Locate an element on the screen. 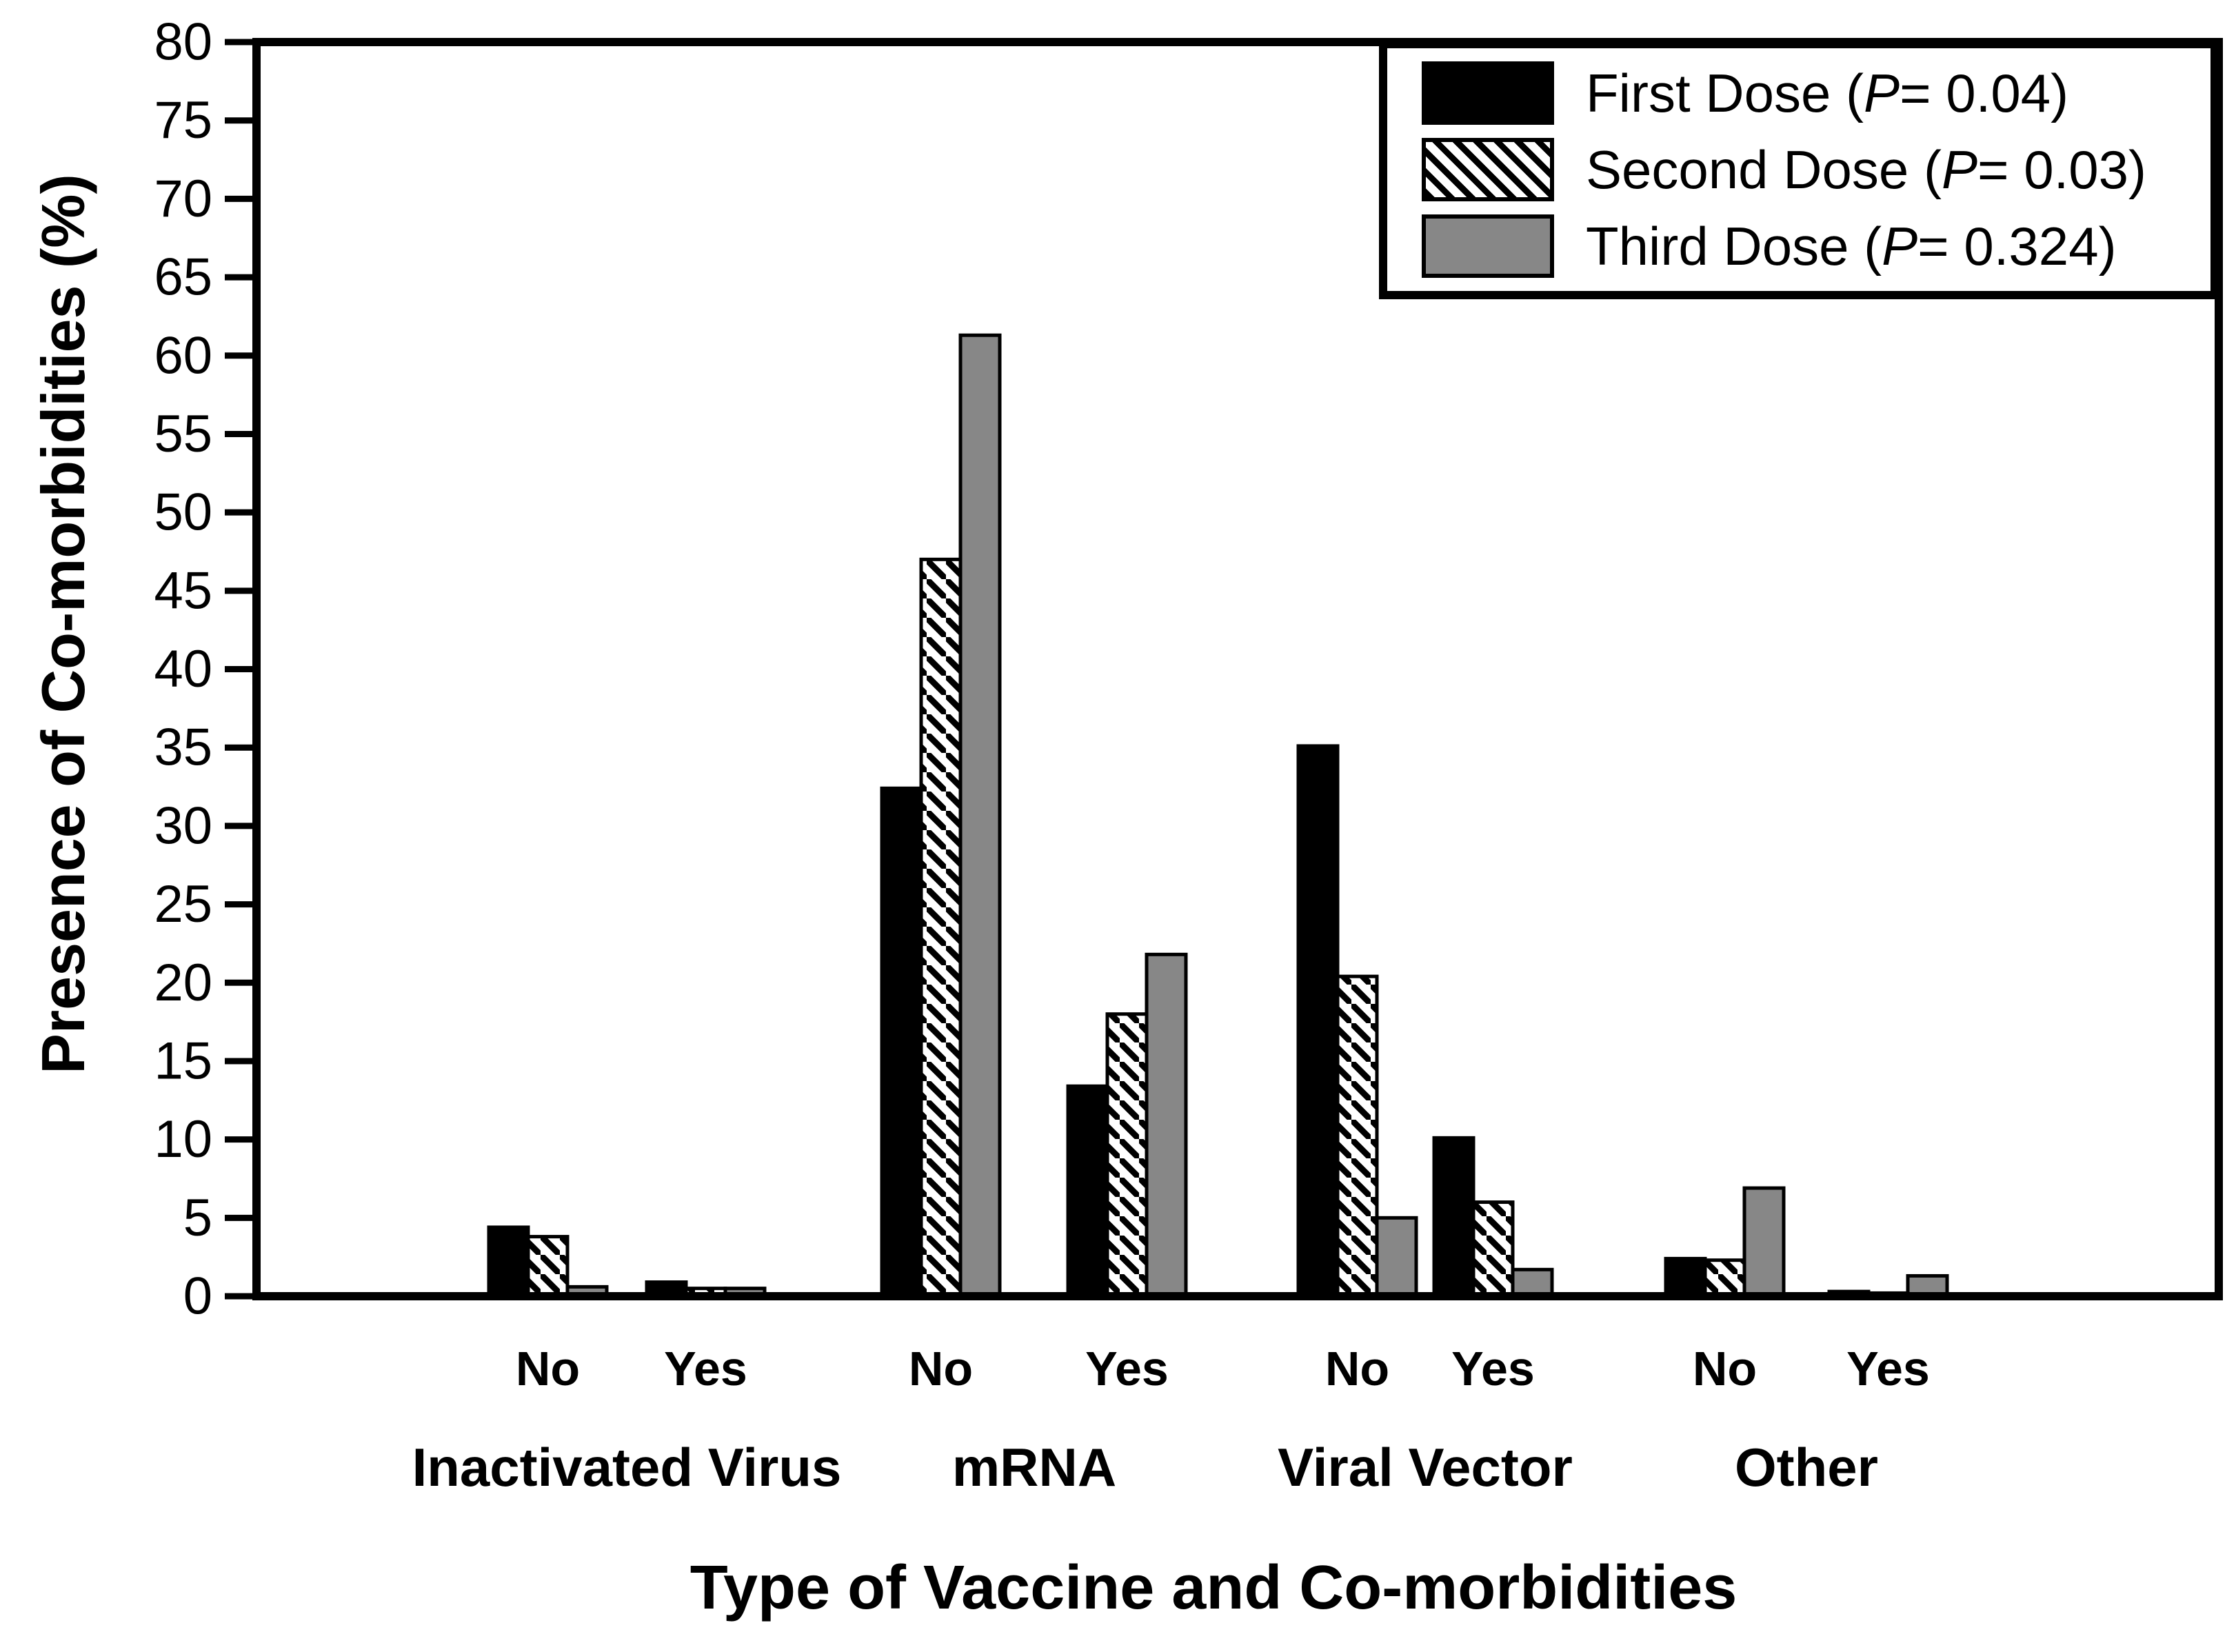  bar-second-dose-mrna-no is located at coordinates (941, 928).